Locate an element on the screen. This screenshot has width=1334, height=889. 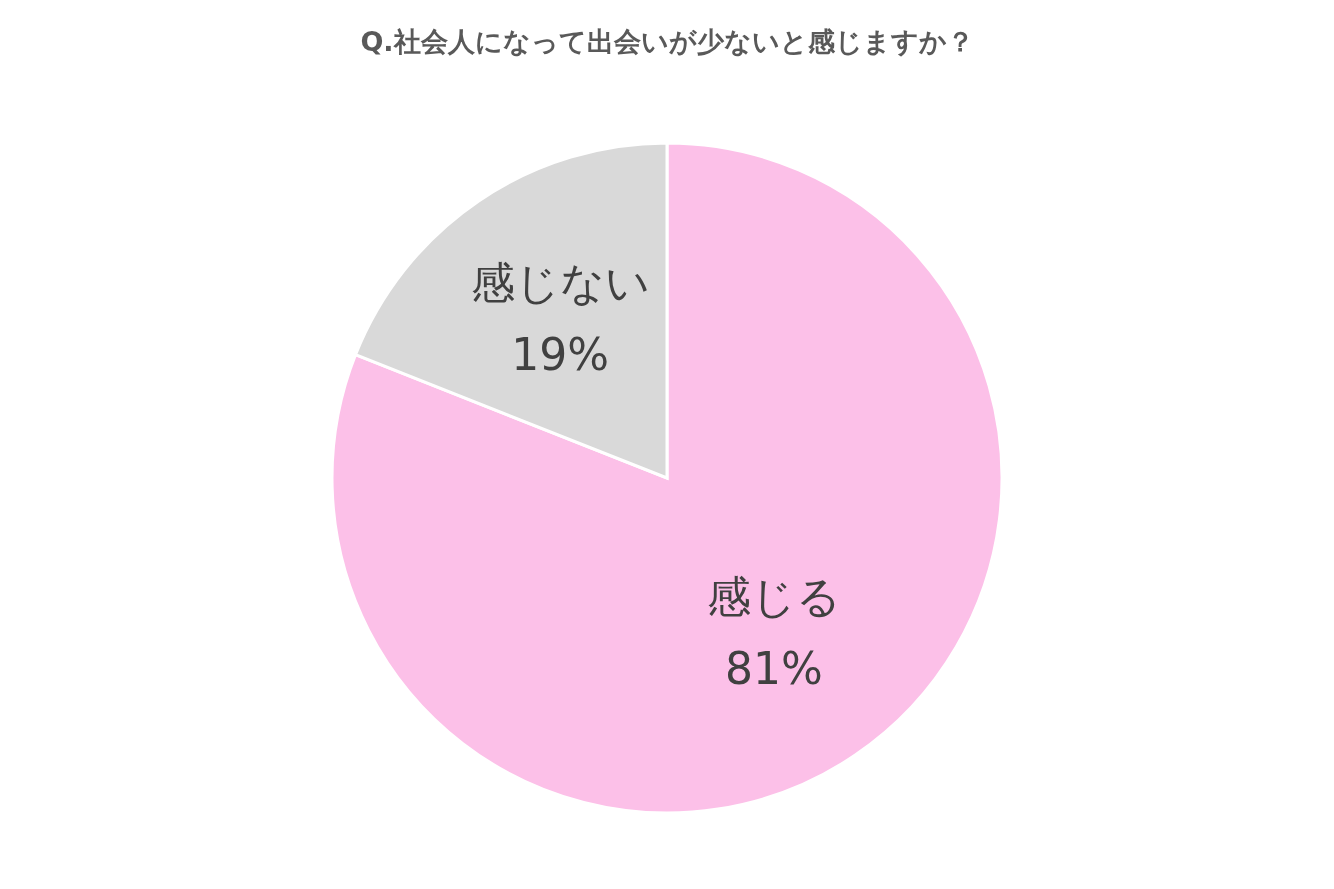
chart-title: Q.社会人になって出会いが少ないと感じますか？ is located at coordinates (667, 41).